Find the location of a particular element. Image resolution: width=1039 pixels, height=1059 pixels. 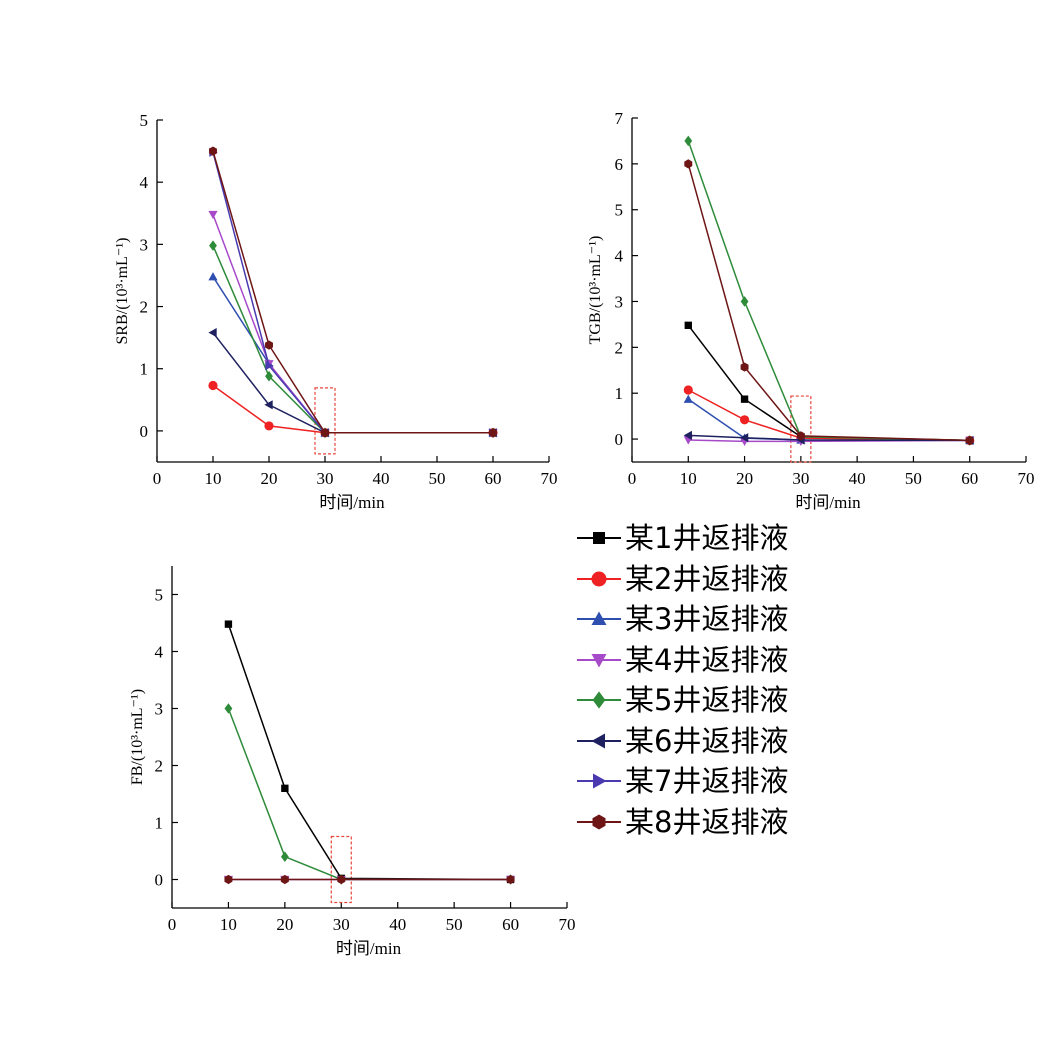

y-axis-label: TGB/(10³·mL⁻¹) is located at coordinates (595, 290).